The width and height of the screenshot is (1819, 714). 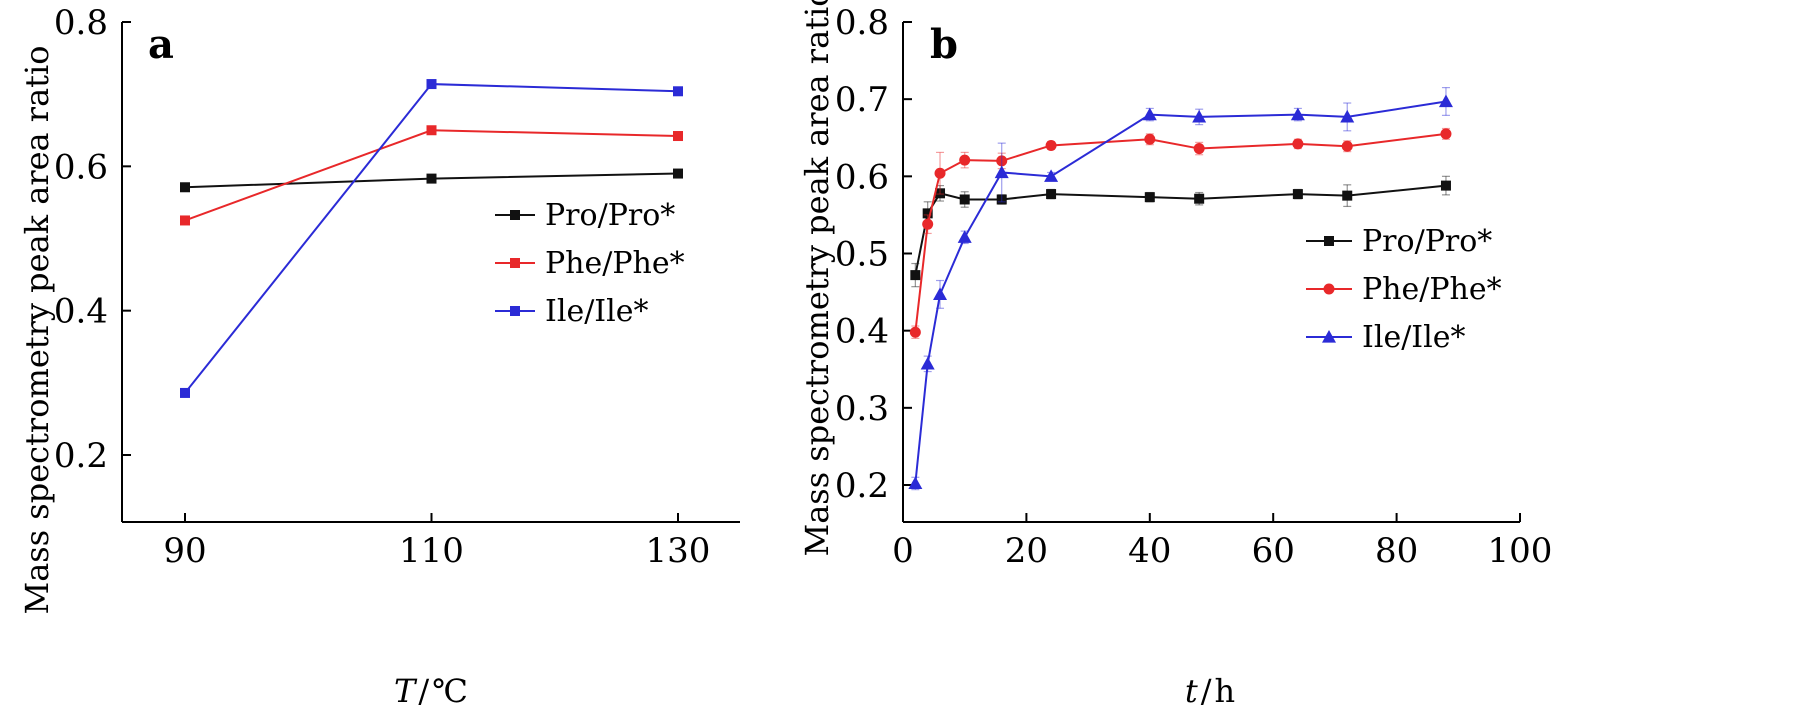 I want to click on x-axis-title-a-unit: ℃, so click(x=450, y=690).